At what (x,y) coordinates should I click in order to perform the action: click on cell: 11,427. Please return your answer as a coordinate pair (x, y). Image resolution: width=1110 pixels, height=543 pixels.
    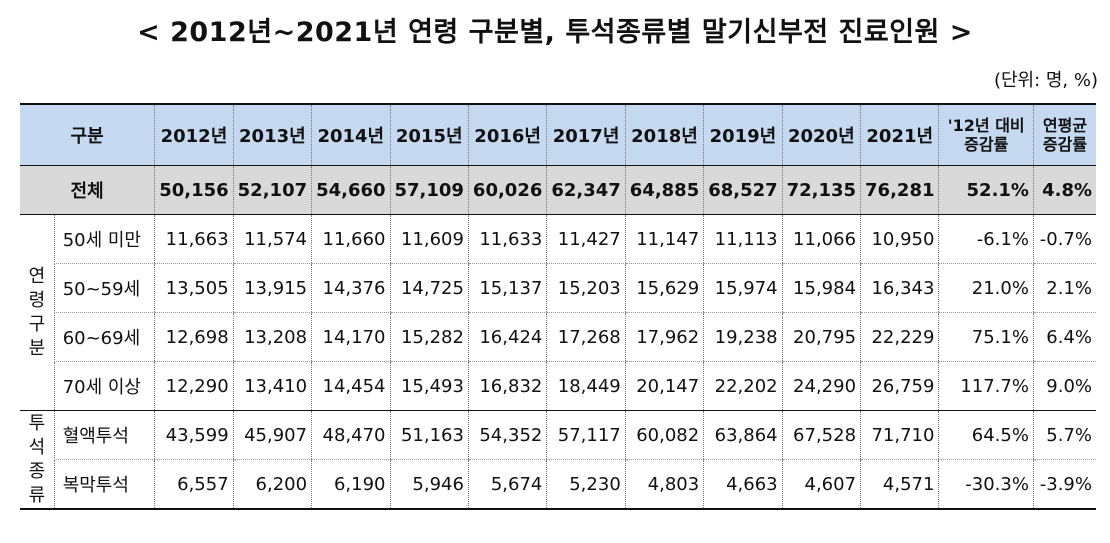
    Looking at the image, I should click on (586, 239).